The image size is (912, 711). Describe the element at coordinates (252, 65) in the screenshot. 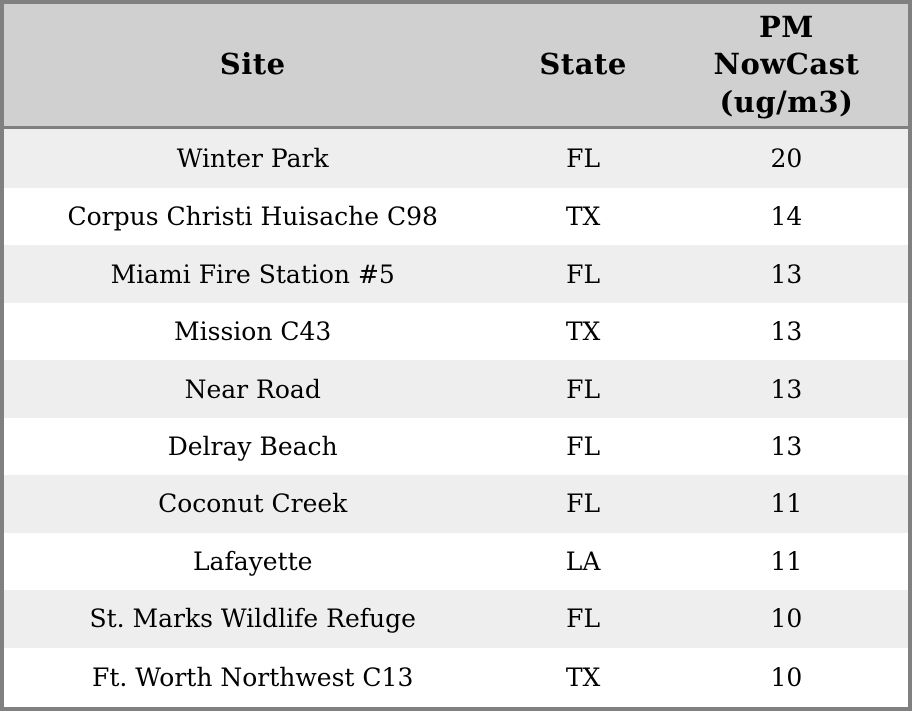

I see `column-header-site: Site` at that location.